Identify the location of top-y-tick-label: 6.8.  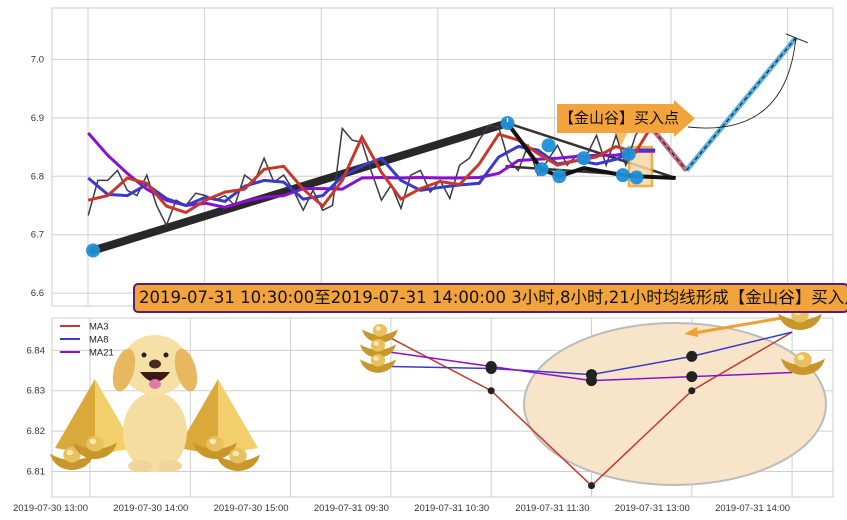
(37, 176).